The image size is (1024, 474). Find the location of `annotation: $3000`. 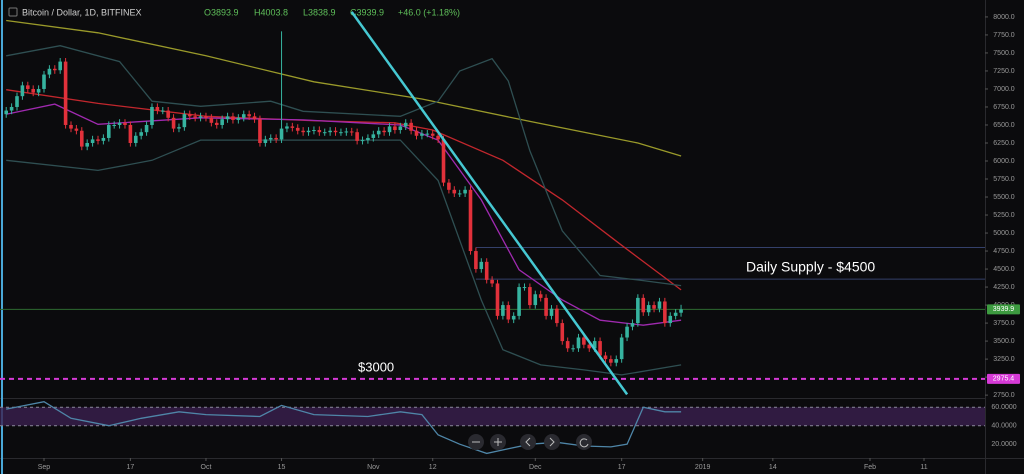

annotation: $3000 is located at coordinates (376, 366).